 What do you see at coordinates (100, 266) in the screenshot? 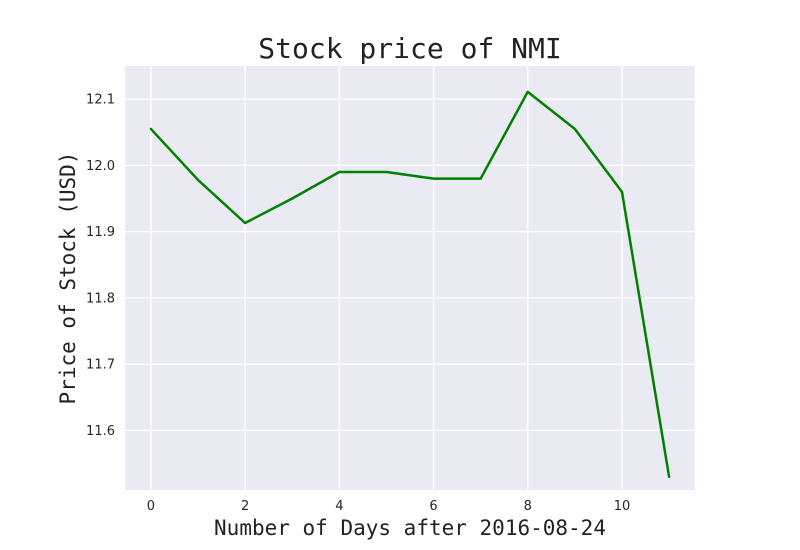
I see `y-axis-ticks: 11.6 11.7 11.8 11.9 12.0 12.1` at bounding box center [100, 266].